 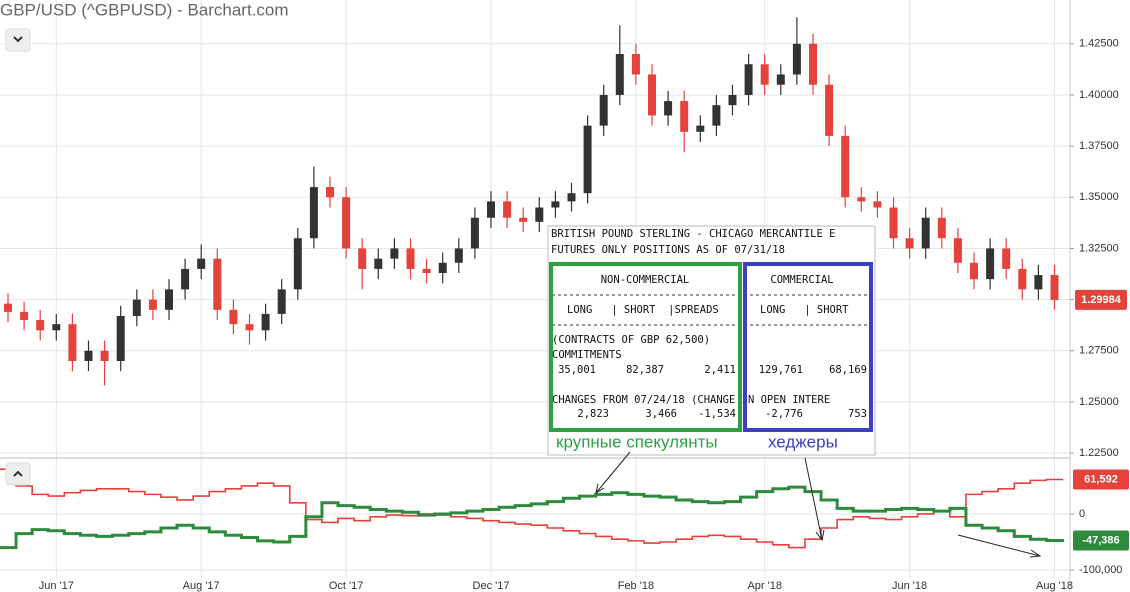 I want to click on commercial-box, so click(x=808, y=347).